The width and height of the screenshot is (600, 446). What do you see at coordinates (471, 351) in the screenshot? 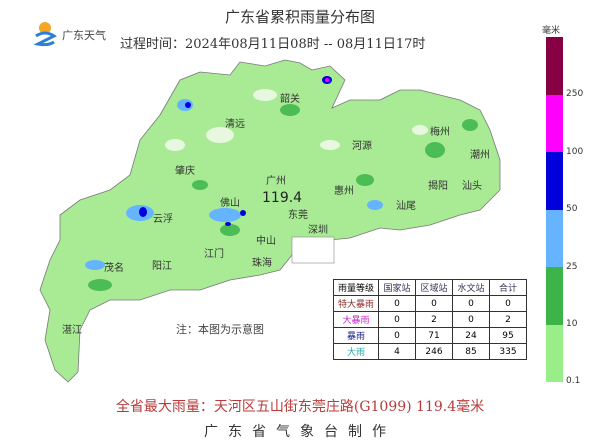
I see `table-cell: 85` at bounding box center [471, 351].